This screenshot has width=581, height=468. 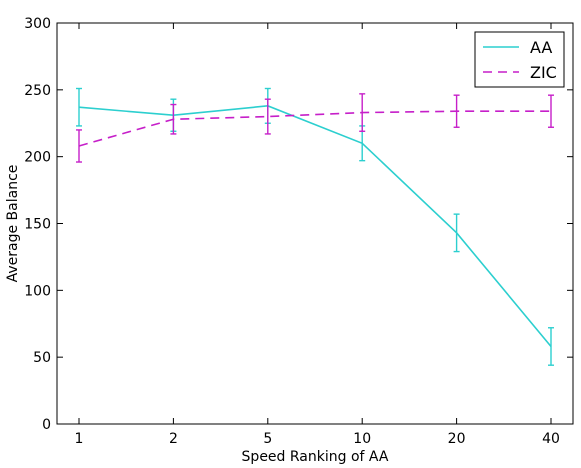 I want to click on legend-label-aa: AA, so click(x=541, y=47).